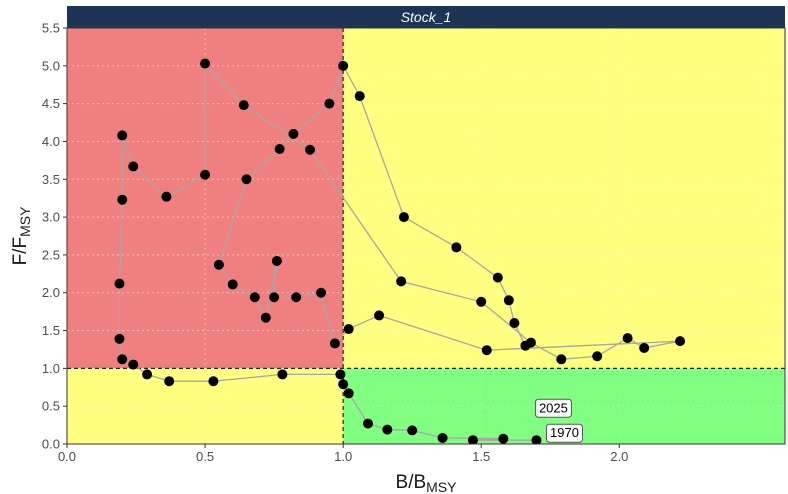  I want to click on y-tick-label: 4.5, so click(51, 103).